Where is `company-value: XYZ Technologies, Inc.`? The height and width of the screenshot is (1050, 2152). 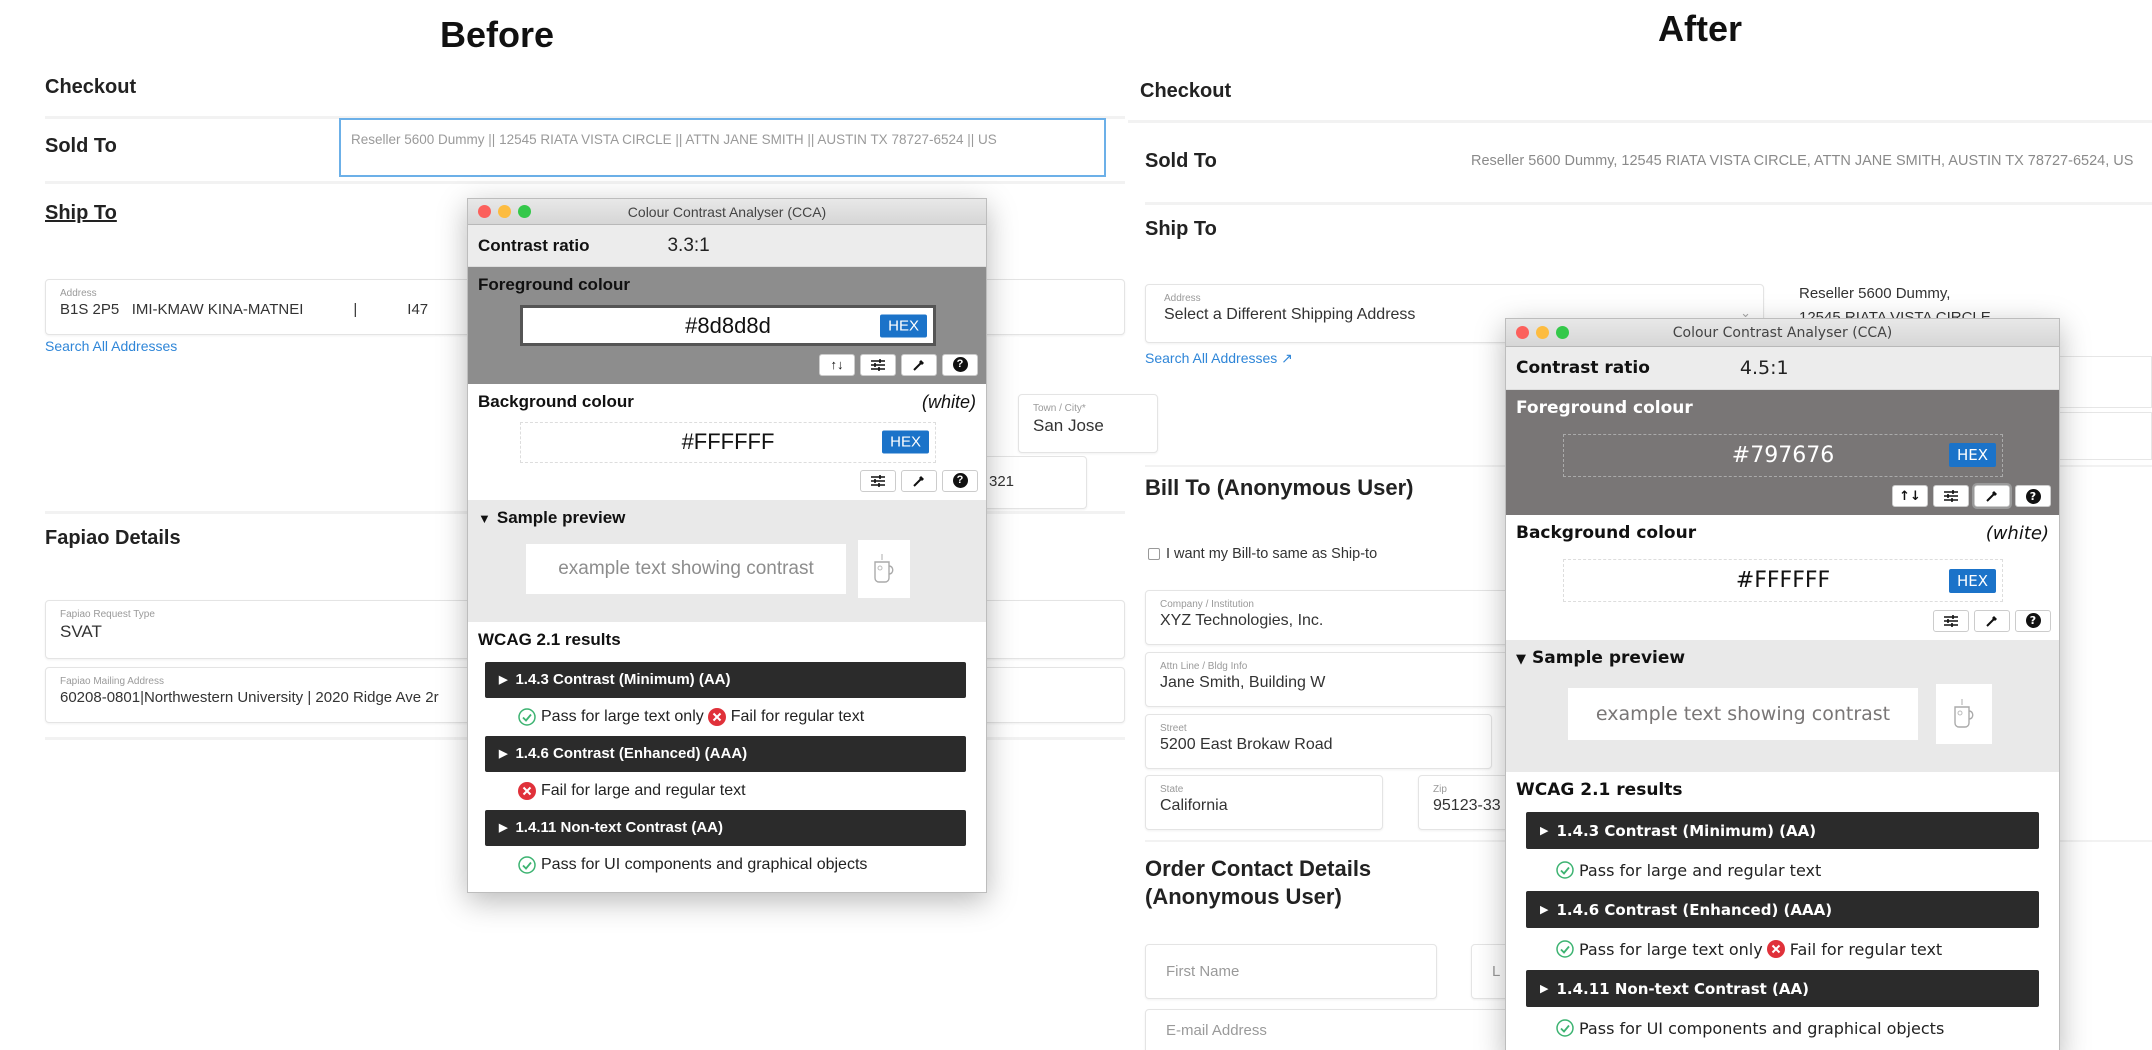 company-value: XYZ Technologies, Inc. is located at coordinates (1242, 620).